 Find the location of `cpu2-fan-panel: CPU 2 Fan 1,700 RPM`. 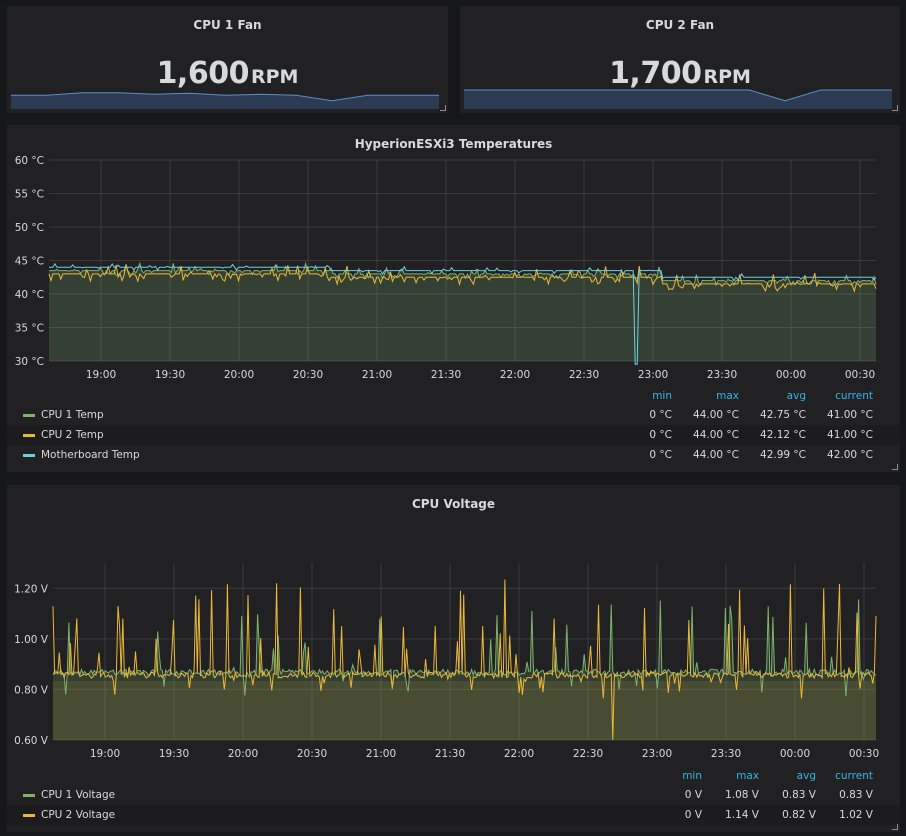

cpu2-fan-panel: CPU 2 Fan 1,700 RPM is located at coordinates (680, 59).